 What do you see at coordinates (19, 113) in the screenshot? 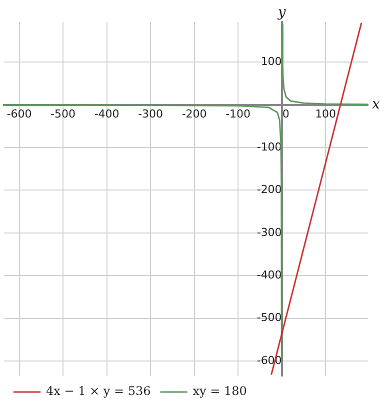
I see `x-tick-label: -600` at bounding box center [19, 113].